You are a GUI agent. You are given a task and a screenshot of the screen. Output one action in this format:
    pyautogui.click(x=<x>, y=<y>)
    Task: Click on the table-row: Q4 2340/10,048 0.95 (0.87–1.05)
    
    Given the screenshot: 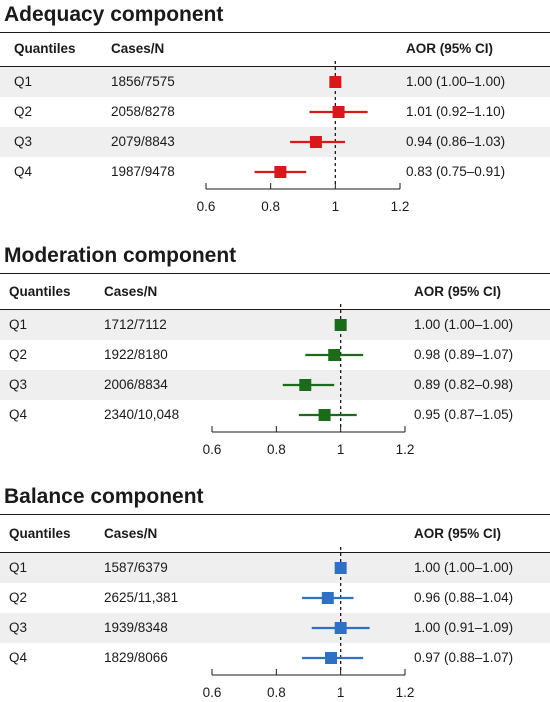 What is the action you would take?
    pyautogui.click(x=275, y=415)
    